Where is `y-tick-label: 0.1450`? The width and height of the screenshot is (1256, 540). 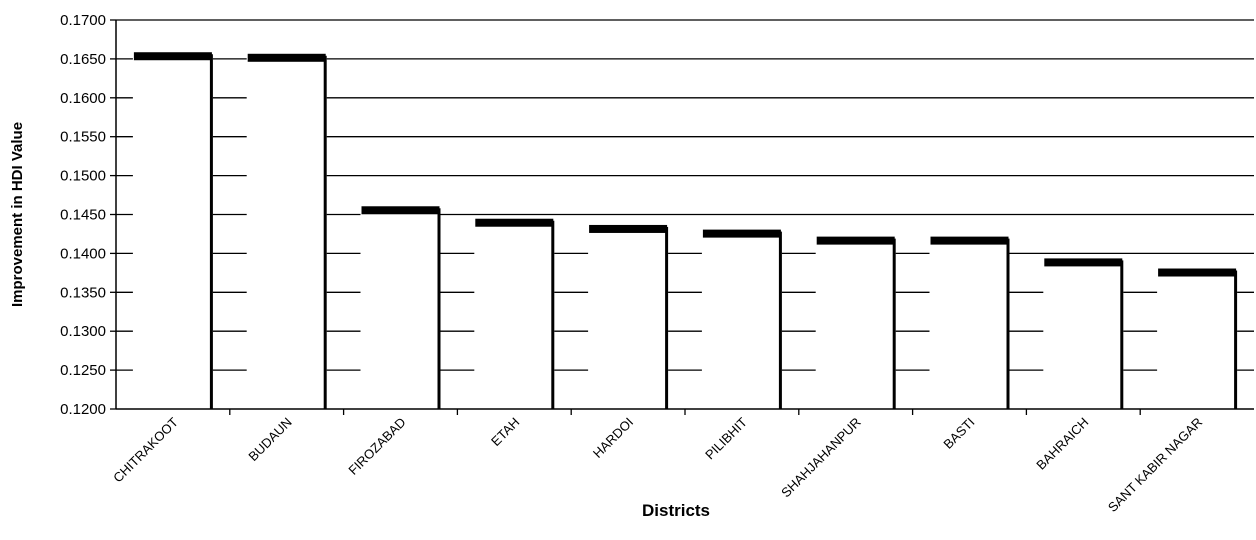 y-tick-label: 0.1450 is located at coordinates (83, 215).